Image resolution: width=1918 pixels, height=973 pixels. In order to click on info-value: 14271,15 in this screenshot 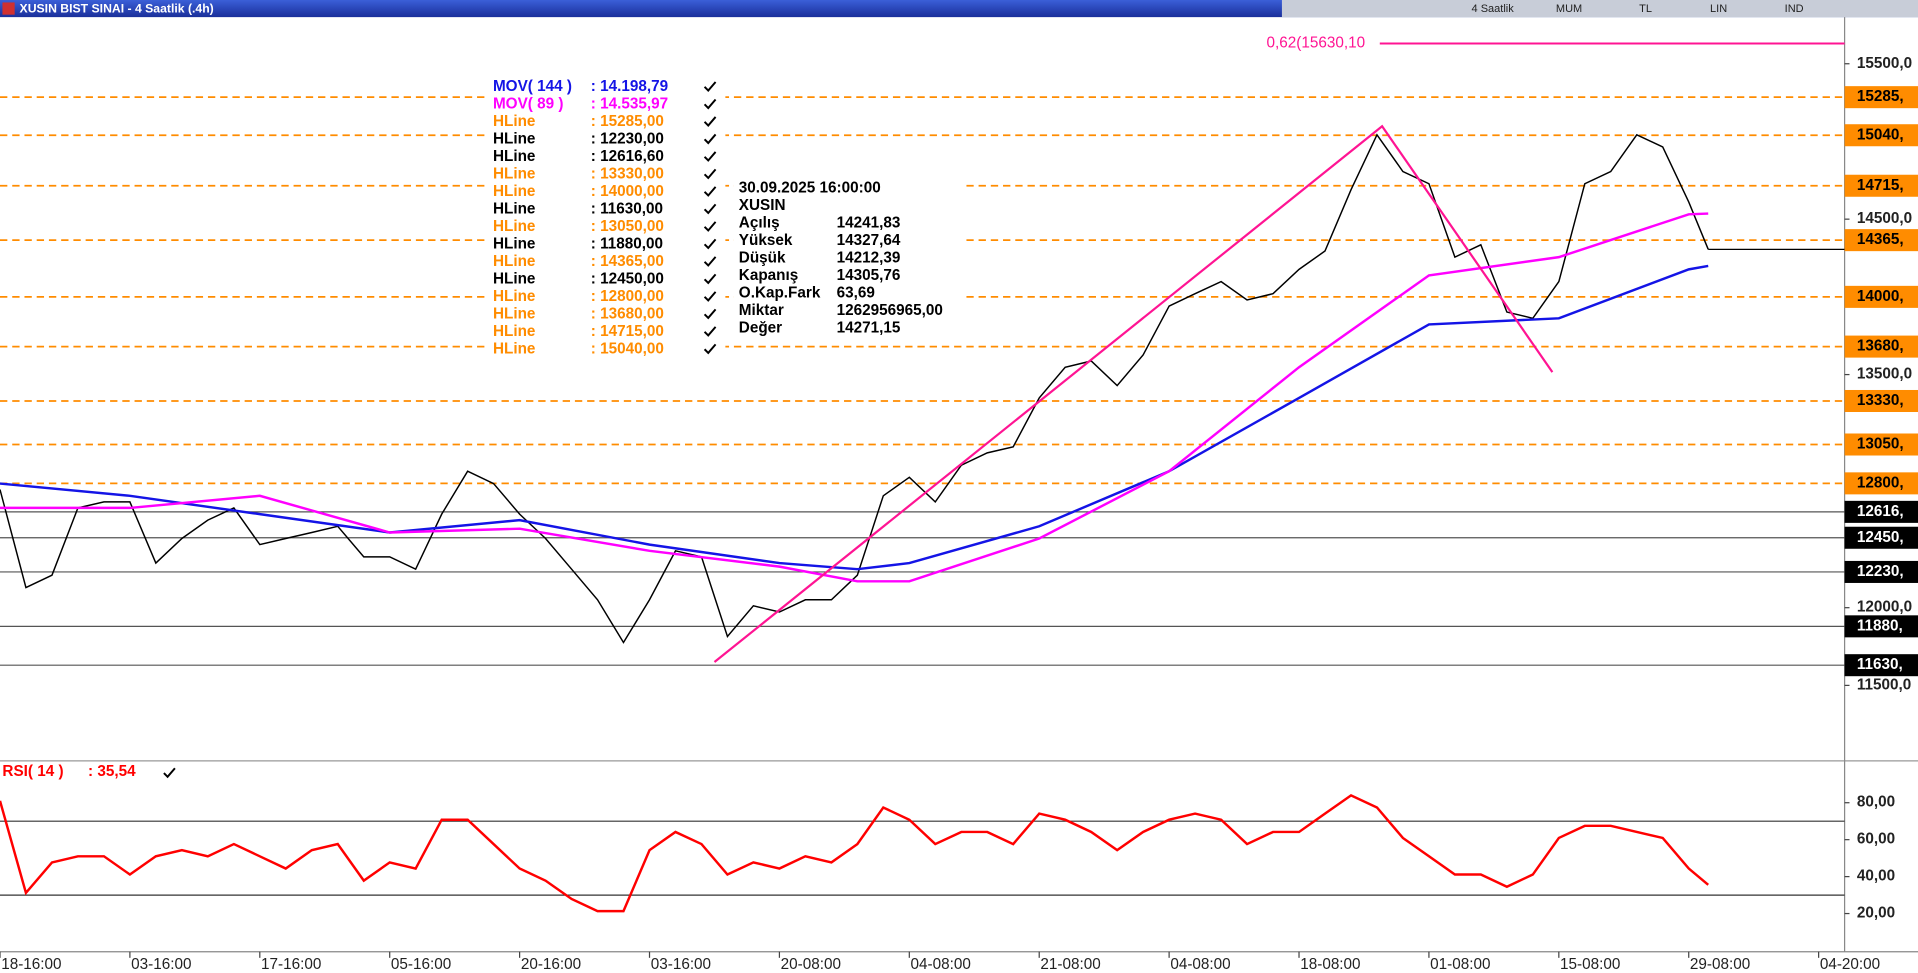, I will do `click(869, 327)`.